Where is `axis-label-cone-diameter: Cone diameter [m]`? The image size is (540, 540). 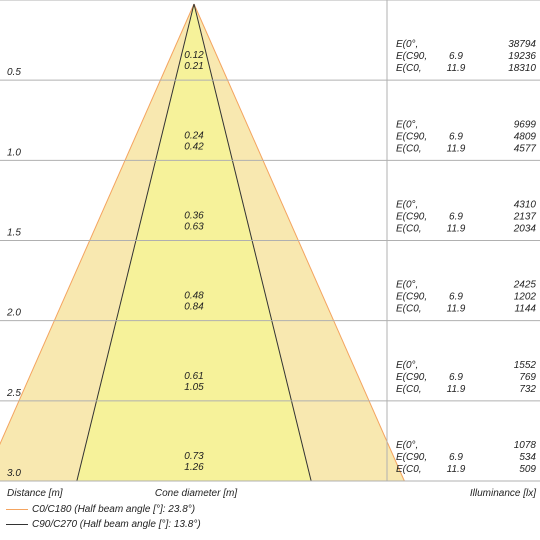 axis-label-cone-diameter: Cone diameter [m] is located at coordinates (196, 493).